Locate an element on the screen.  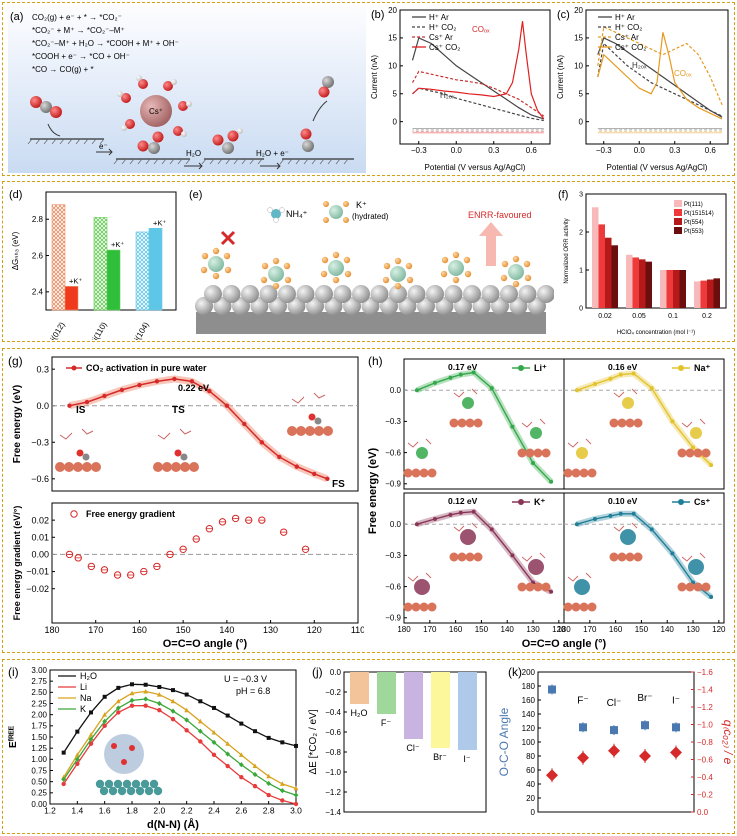
g-top-legend-label: CO₂ activation in pure water is located at coordinates (146, 368).